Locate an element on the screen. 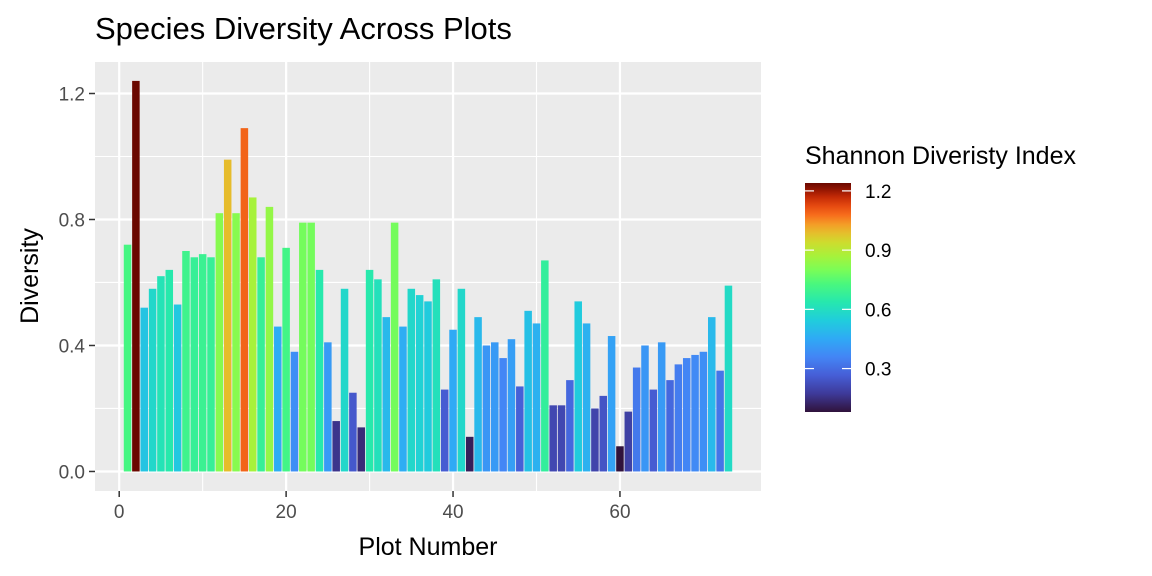 This screenshot has height=576, width=1152. legend-ticks: 1.2 0.9 0.6 0.3 is located at coordinates (848, 281).